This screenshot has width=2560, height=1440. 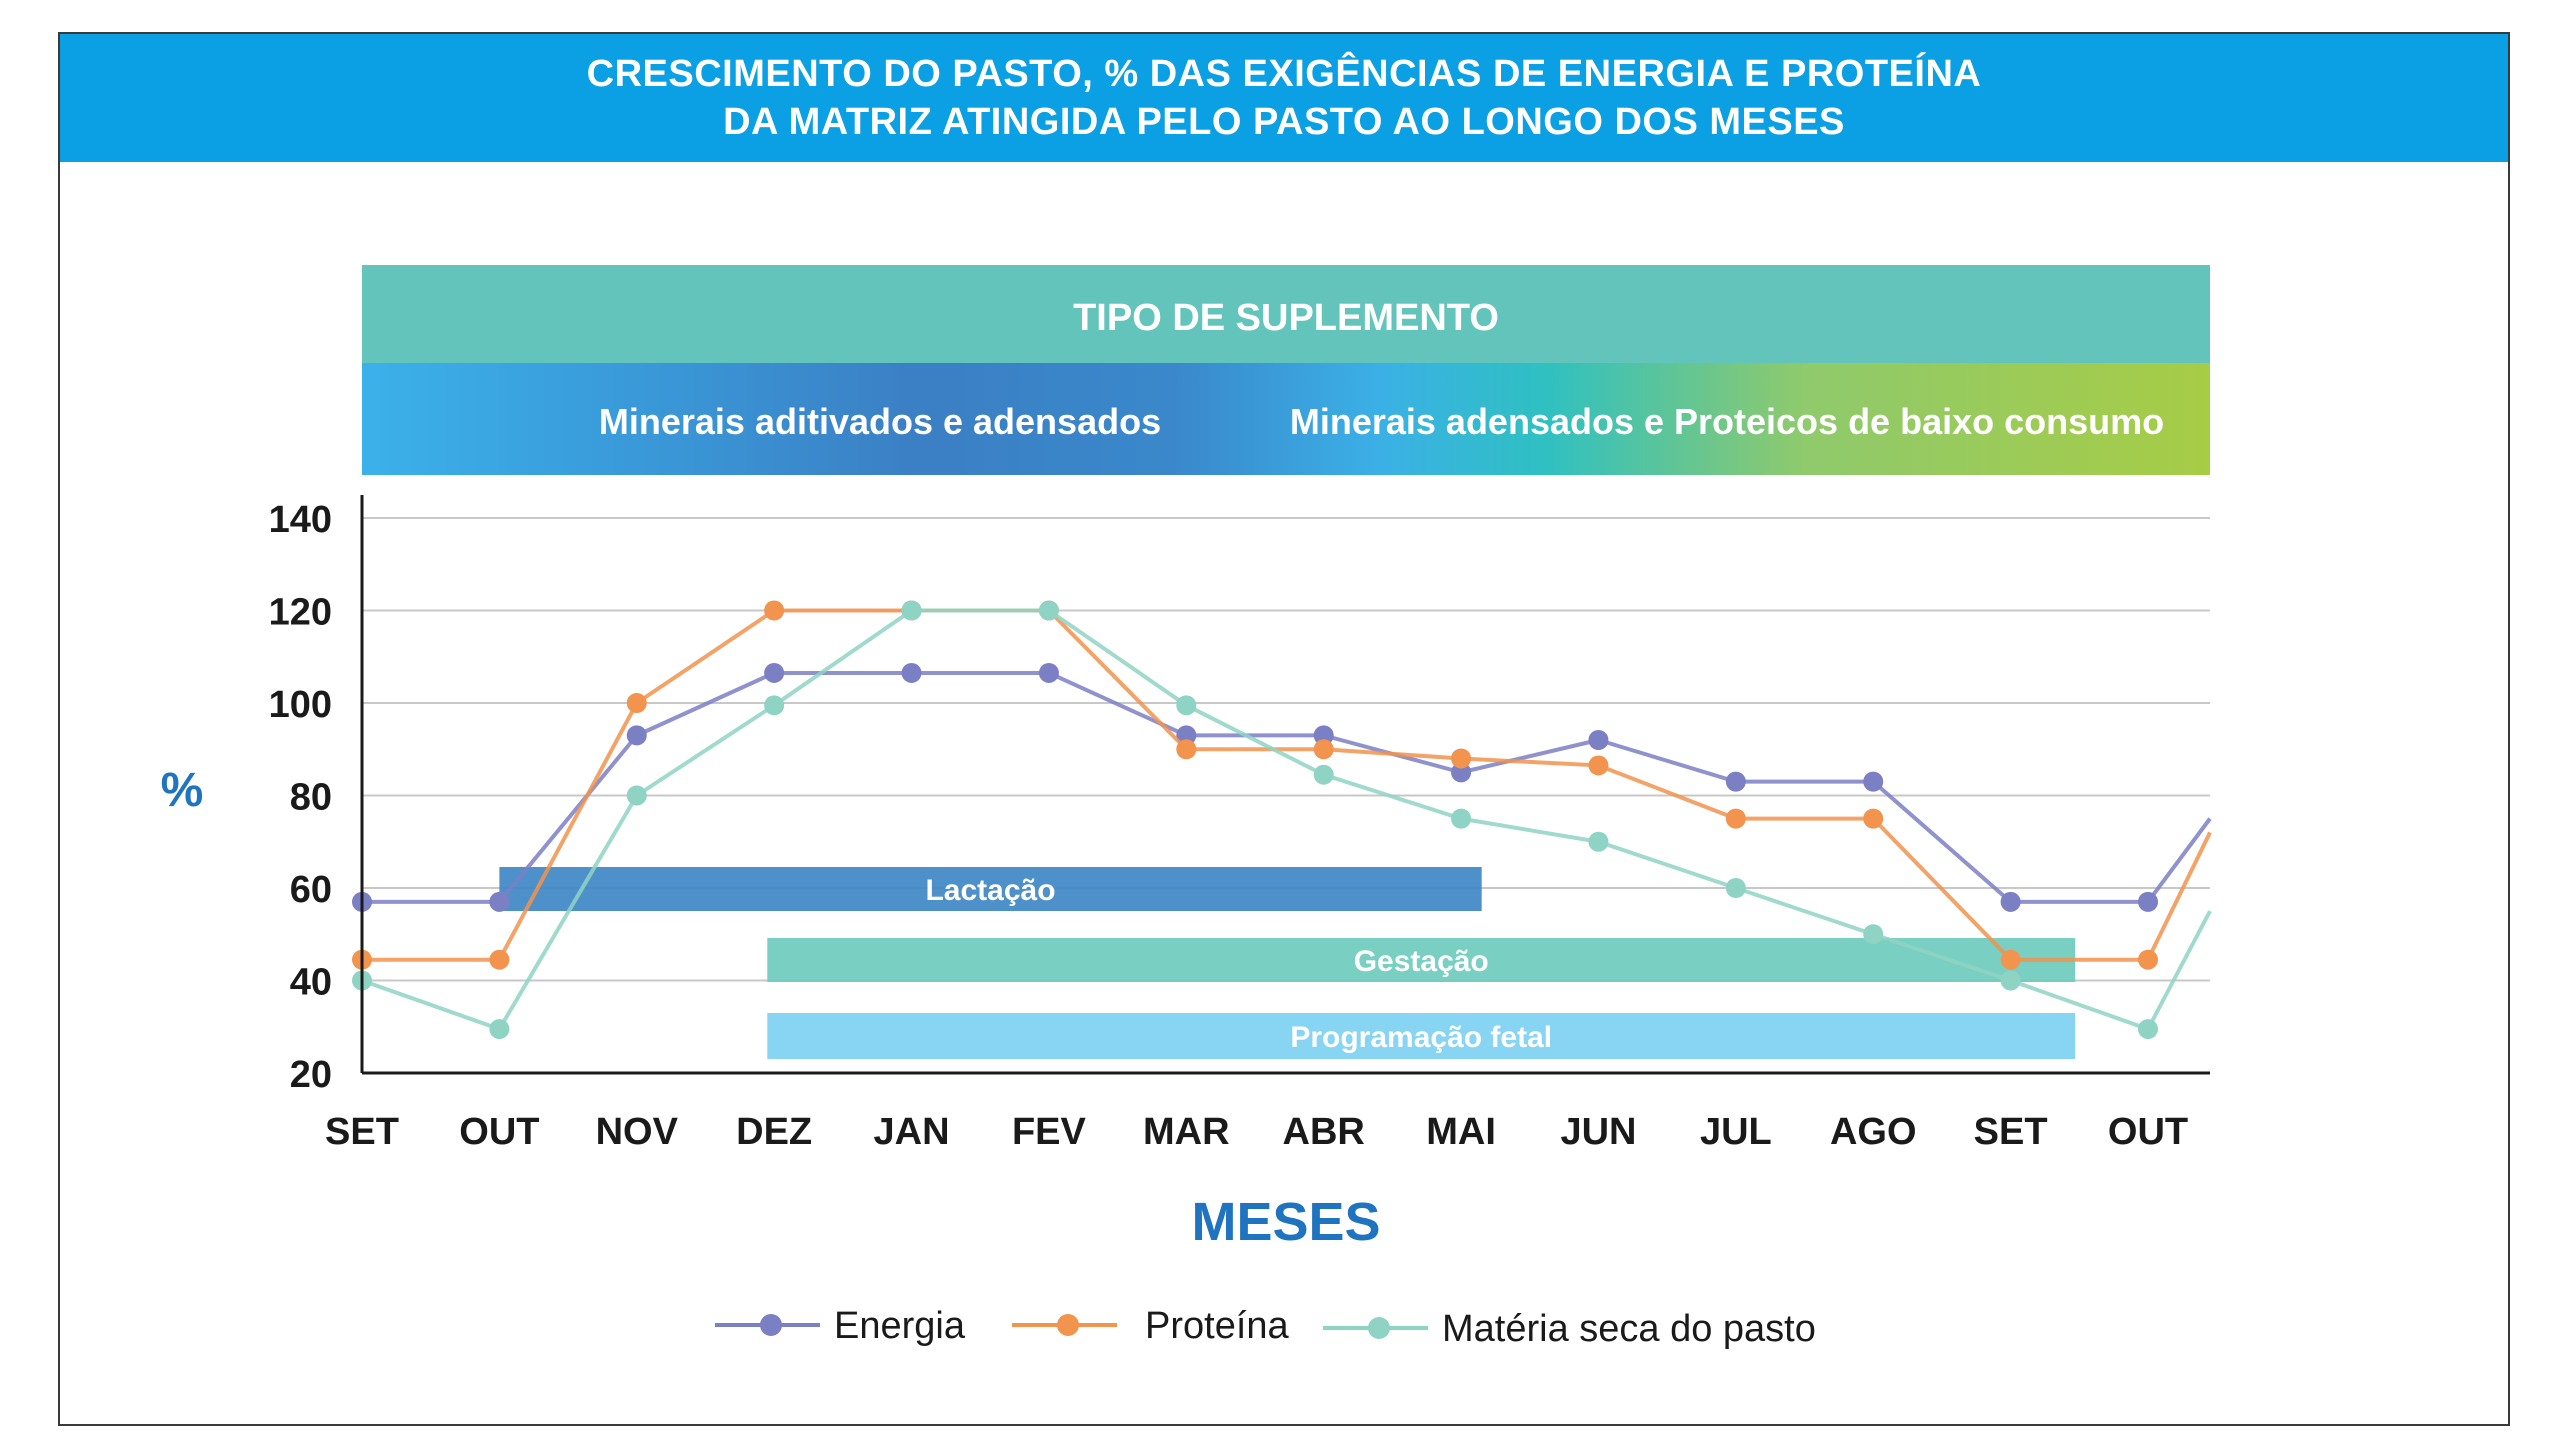 What do you see at coordinates (1324, 1132) in the screenshot?
I see `x-tick-label: ABR` at bounding box center [1324, 1132].